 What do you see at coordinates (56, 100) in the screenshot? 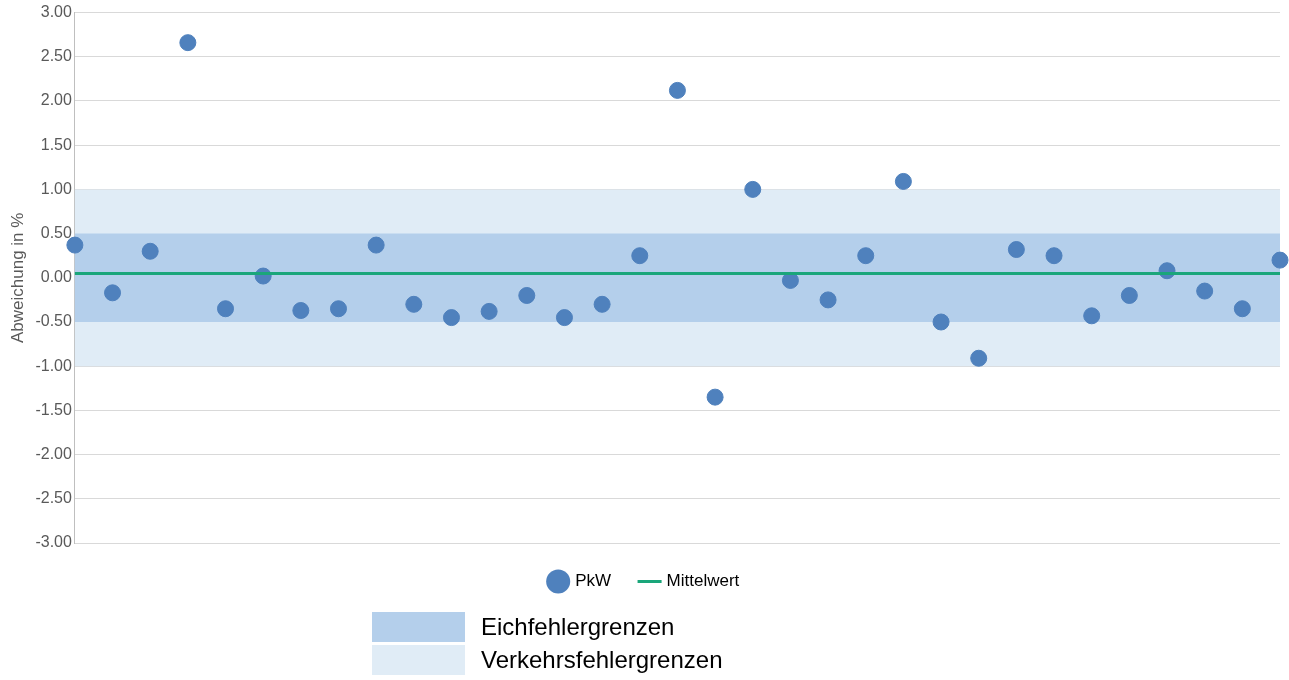
I see `y-tick-label: 2.00` at bounding box center [56, 100].